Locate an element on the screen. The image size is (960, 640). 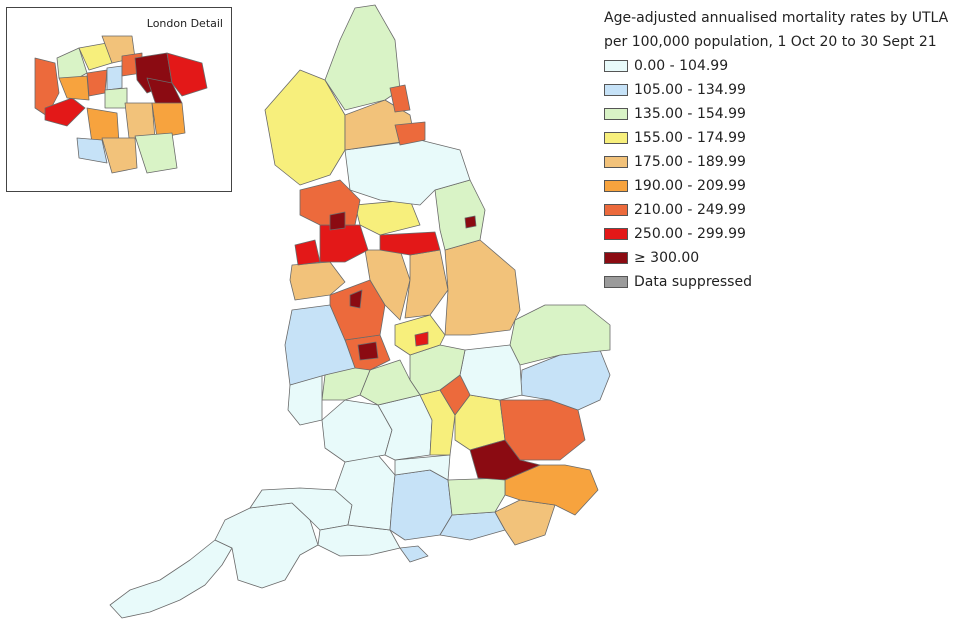
borough-brent is located at coordinates (97, 83).